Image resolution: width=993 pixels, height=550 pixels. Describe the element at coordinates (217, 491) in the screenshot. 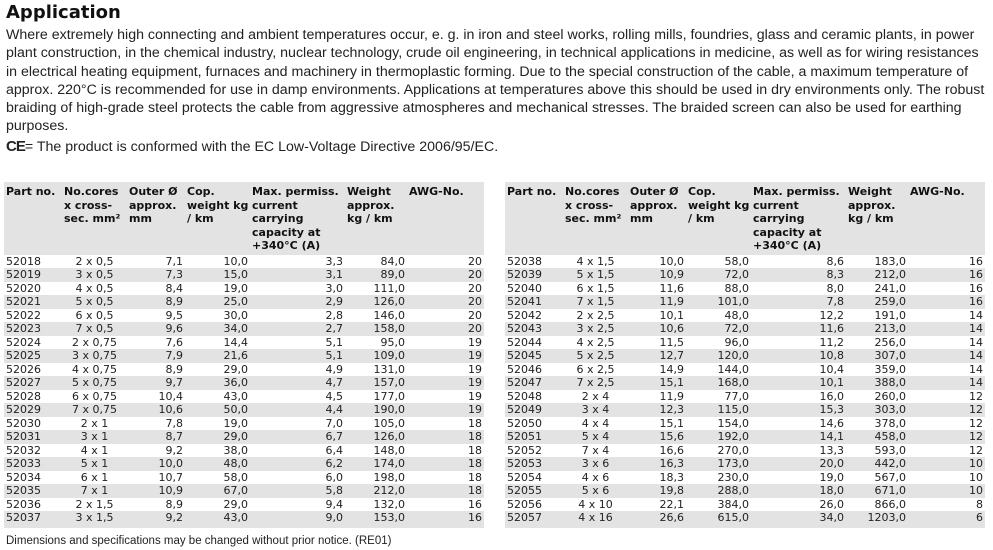

I see `cell-copper-weight: 67,0` at that location.